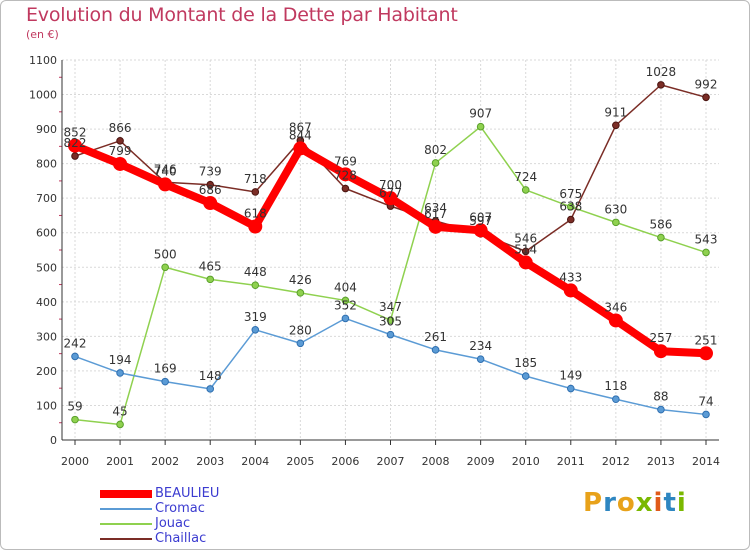 This screenshot has width=750, height=550. I want to click on data-label-jouac: 586, so click(660, 225).